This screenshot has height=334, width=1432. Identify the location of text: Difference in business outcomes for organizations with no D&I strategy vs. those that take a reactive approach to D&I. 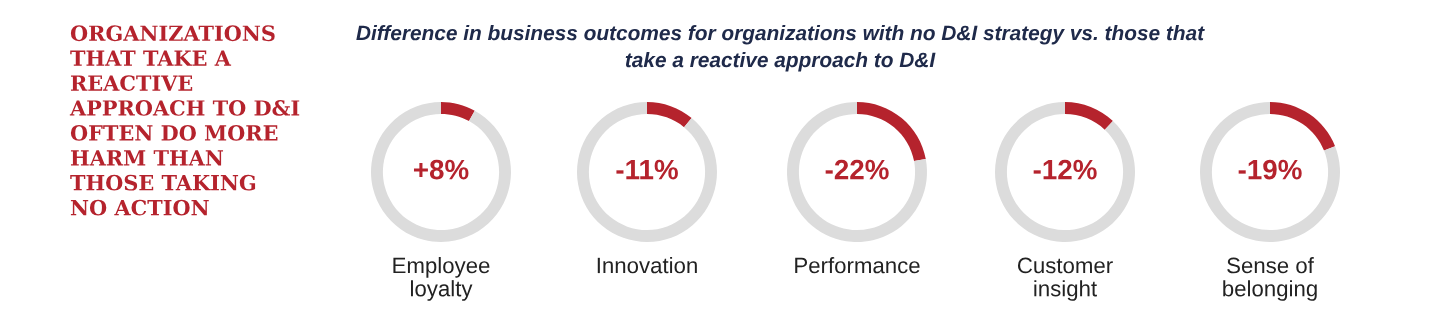
(780, 48).